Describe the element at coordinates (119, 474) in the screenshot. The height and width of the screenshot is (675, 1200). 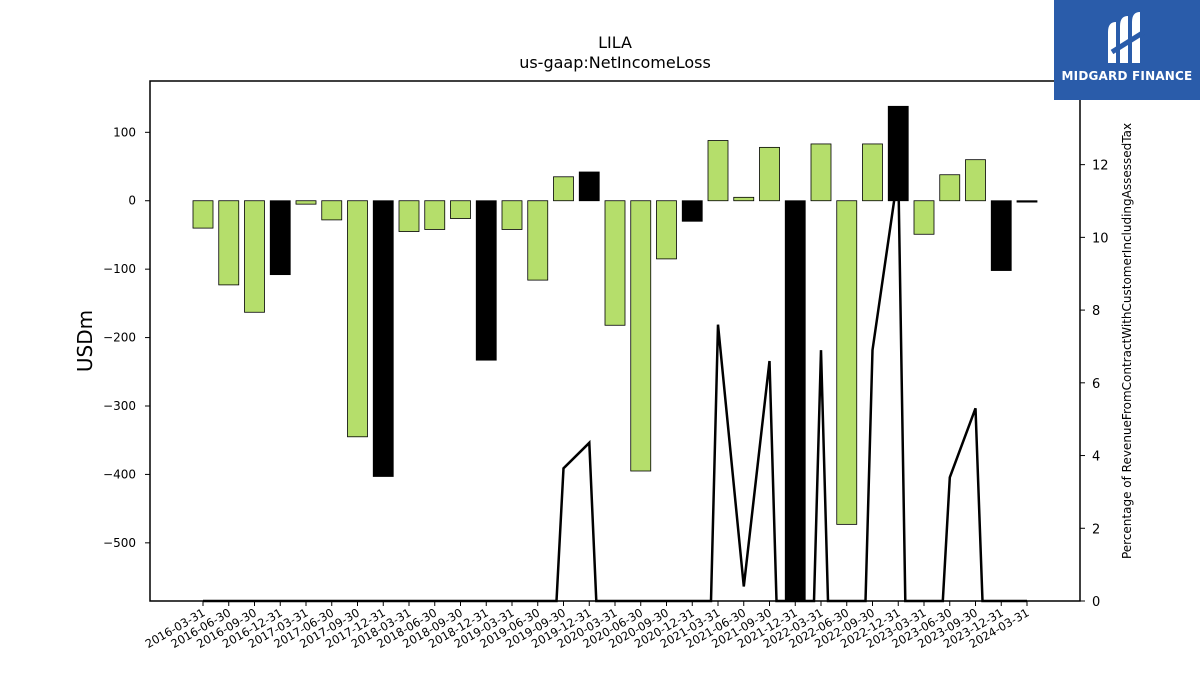
I see `y-tick-label: −400` at that location.